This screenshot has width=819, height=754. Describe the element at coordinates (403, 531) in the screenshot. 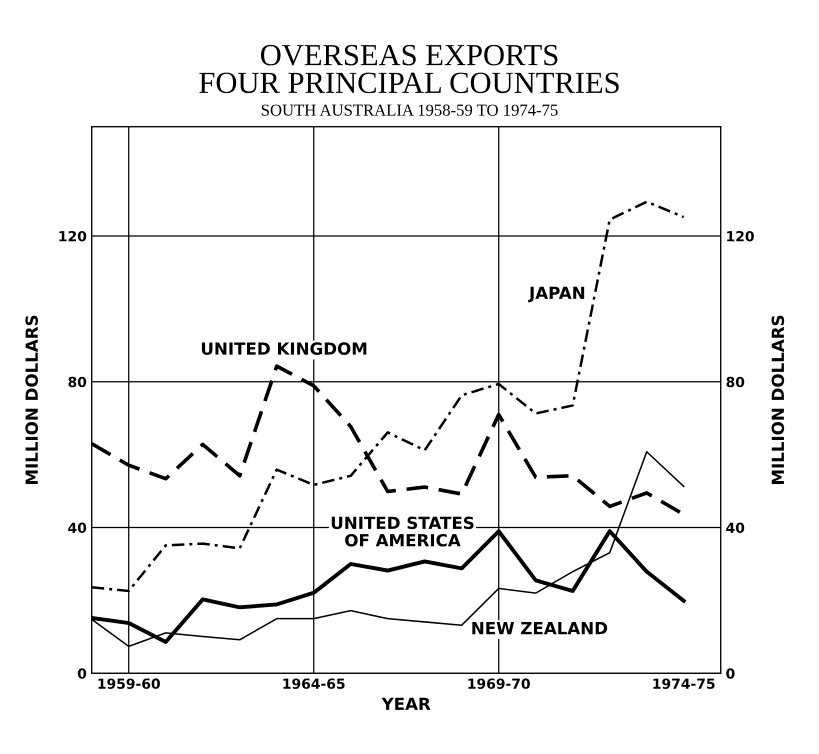

I see `series-label: UNITED STATES OF AMERICA` at that location.